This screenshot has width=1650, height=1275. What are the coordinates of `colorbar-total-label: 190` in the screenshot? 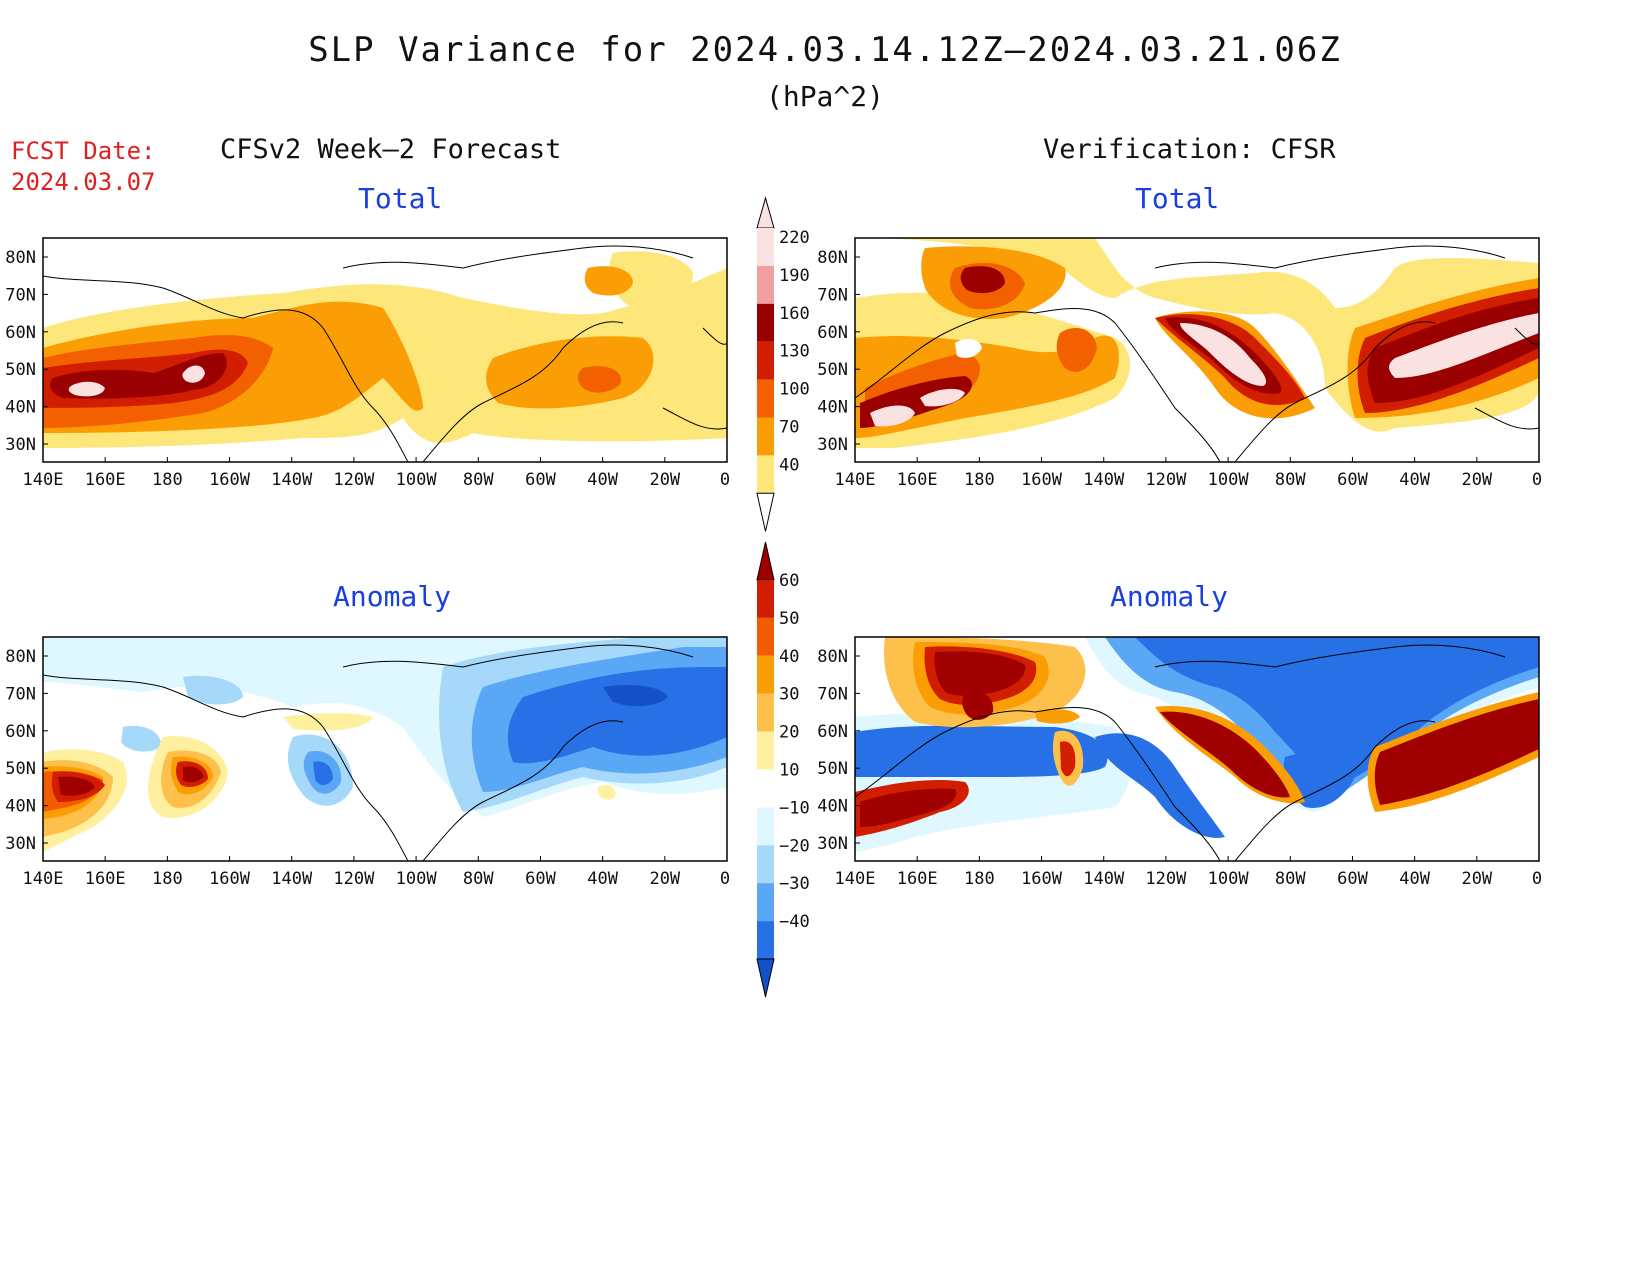 It's located at (794, 276).